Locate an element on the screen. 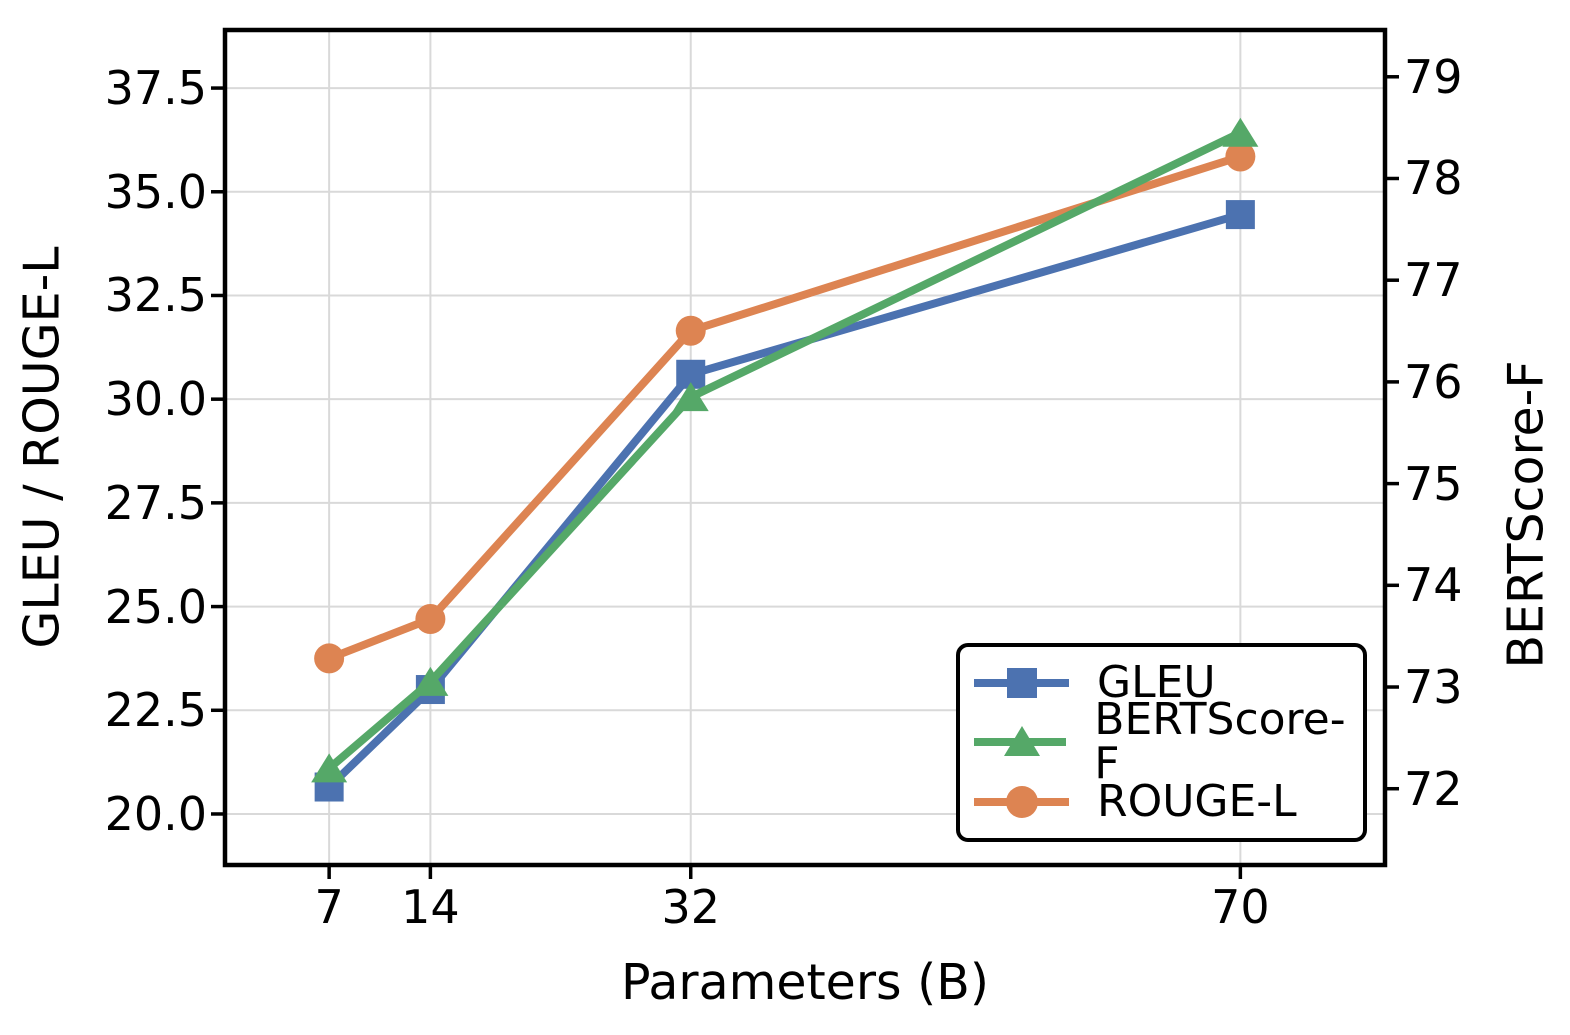 The width and height of the screenshot is (1570, 1035). legend-label: ROUGE-L is located at coordinates (1197, 802).